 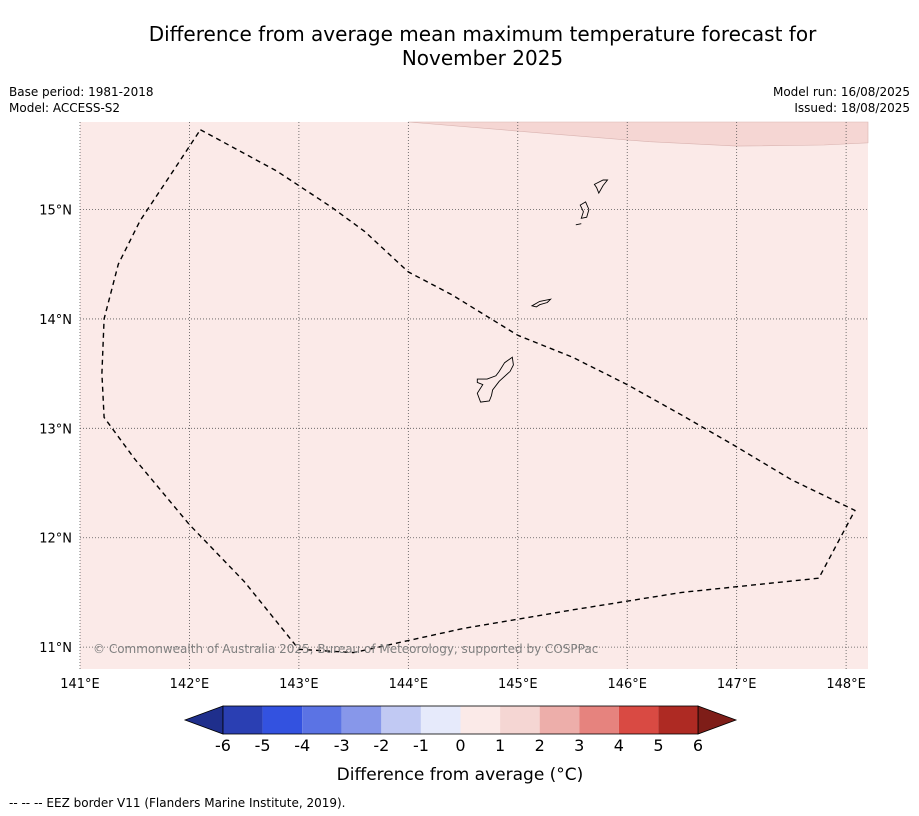 What do you see at coordinates (841, 100) in the screenshot?
I see `metadata-right: Model run: 16/08/2025 Issued: 18/08/2025` at bounding box center [841, 100].